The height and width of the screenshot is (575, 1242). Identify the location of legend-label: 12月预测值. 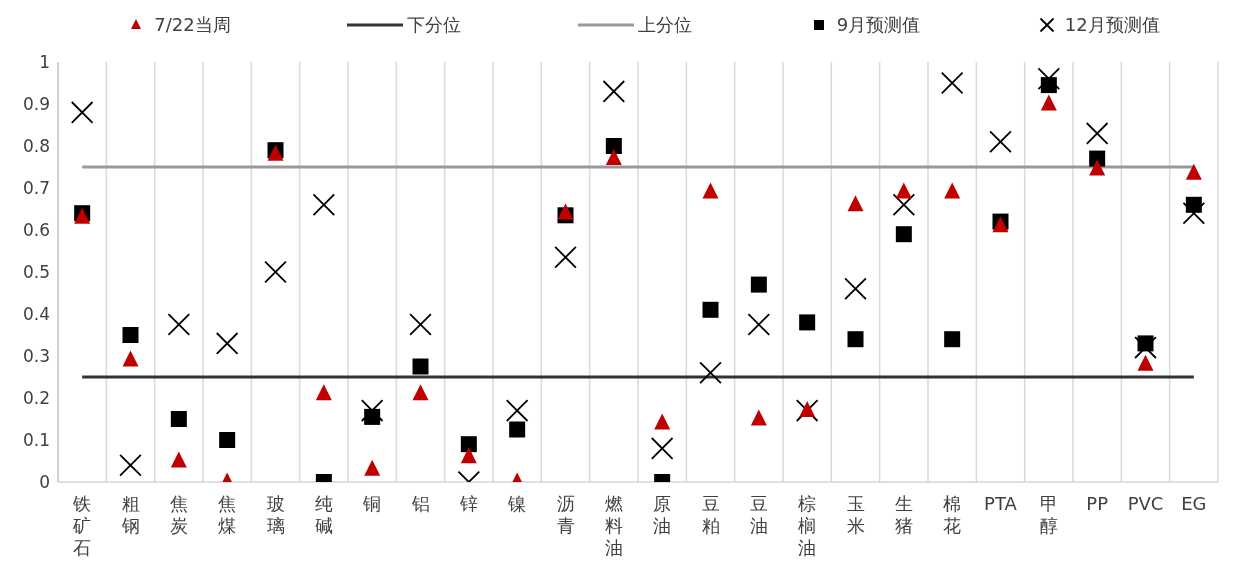
(1112, 25).